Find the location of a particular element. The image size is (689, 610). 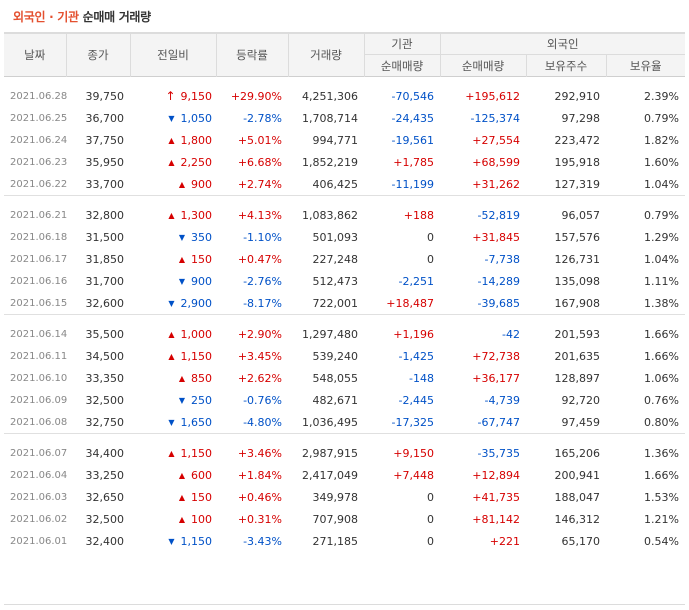

table-bottom-border is located at coordinates (344, 604).